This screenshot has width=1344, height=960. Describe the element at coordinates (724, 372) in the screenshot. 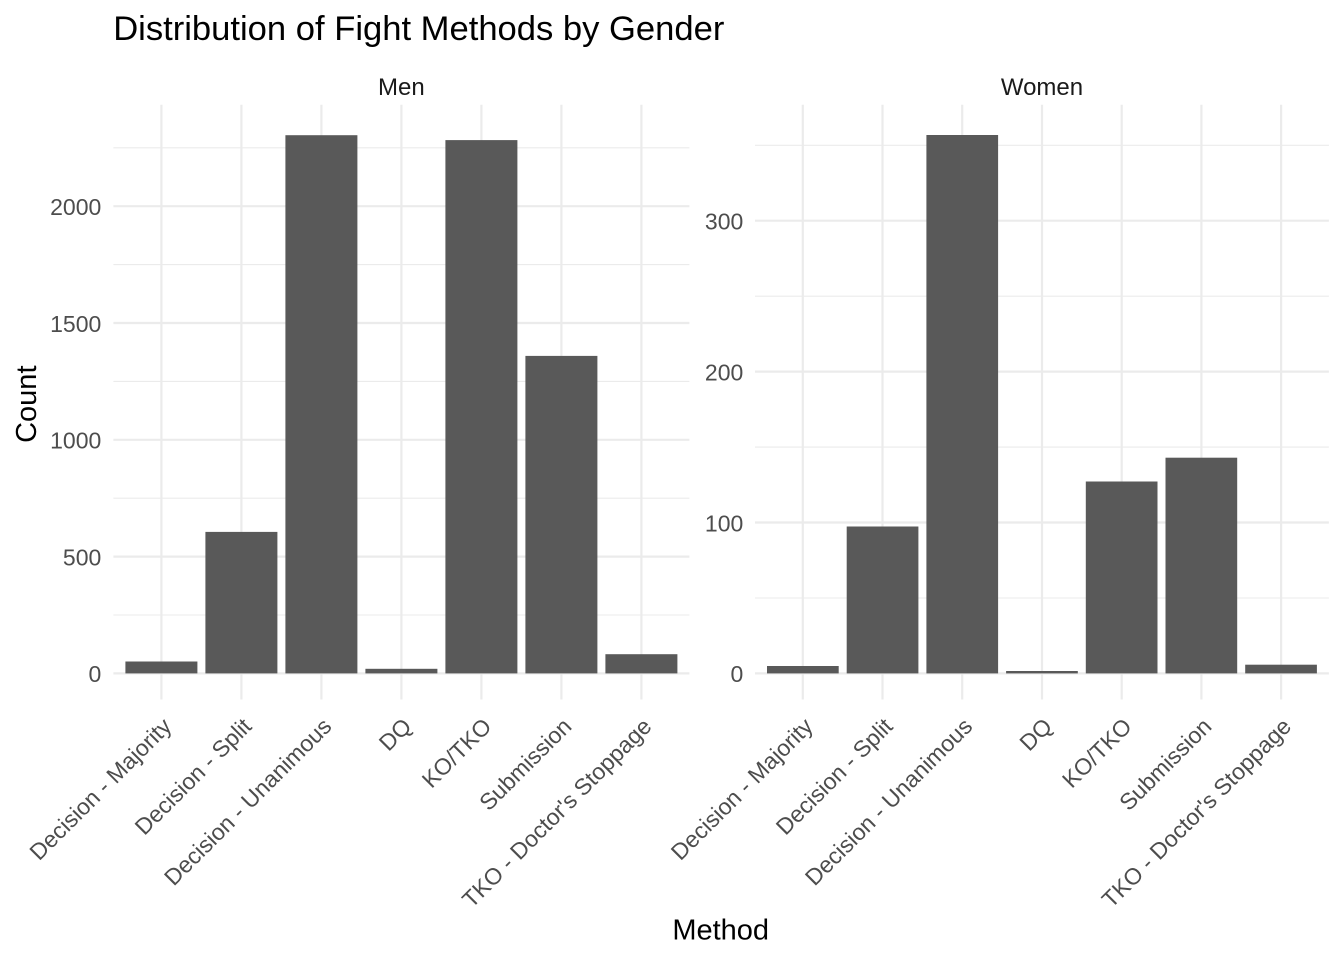

I see `svg-text: 200` at that location.